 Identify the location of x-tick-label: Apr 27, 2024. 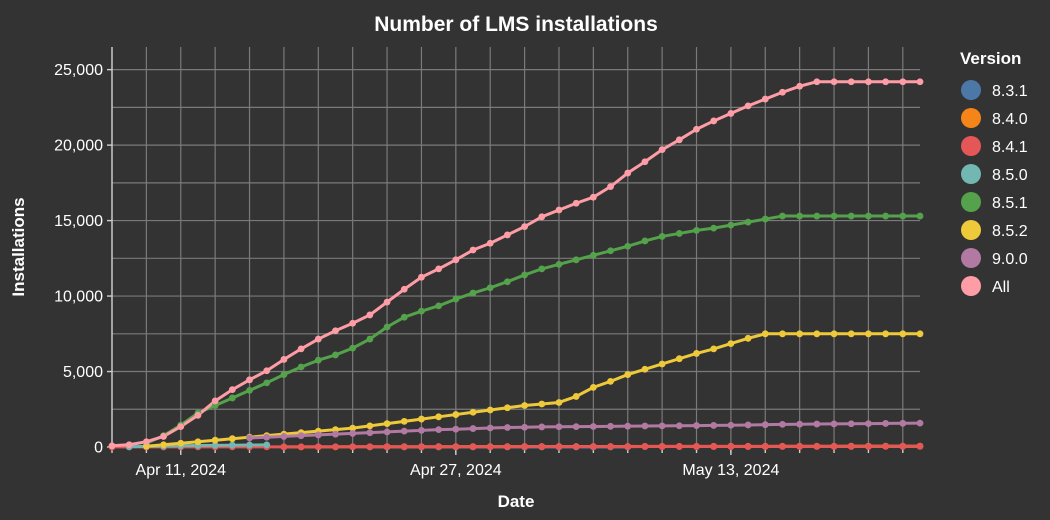
(456, 470).